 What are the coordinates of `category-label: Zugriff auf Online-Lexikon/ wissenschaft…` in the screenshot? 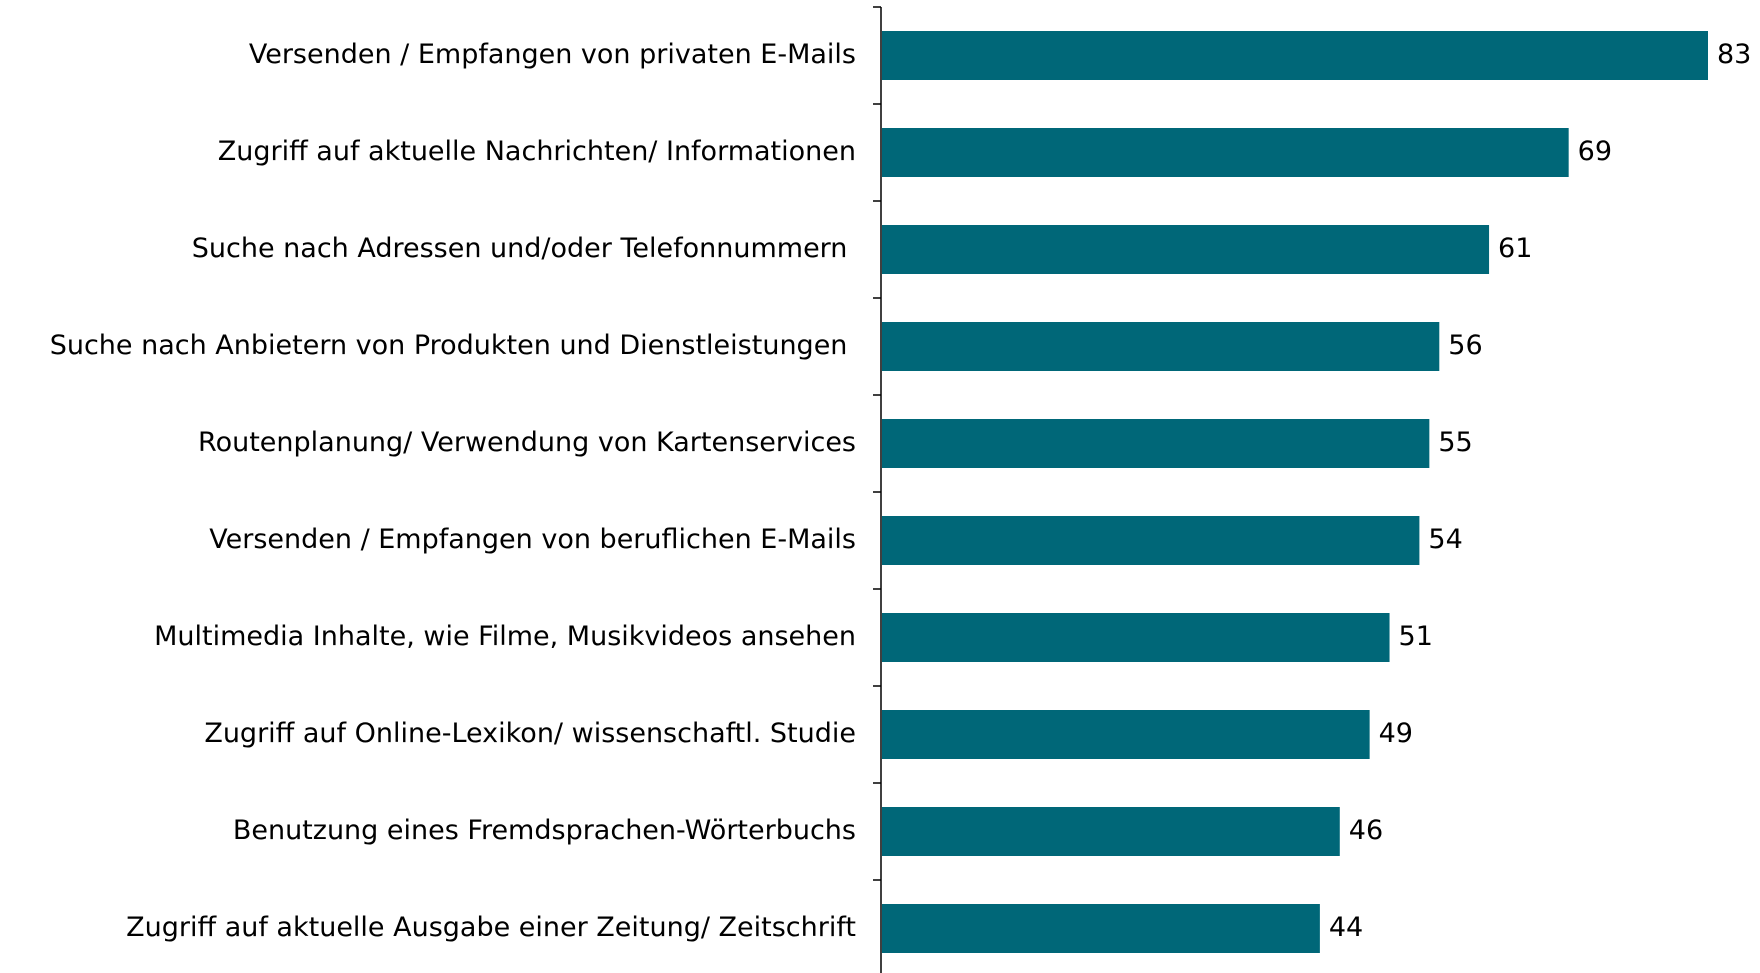 It's located at (530, 733).